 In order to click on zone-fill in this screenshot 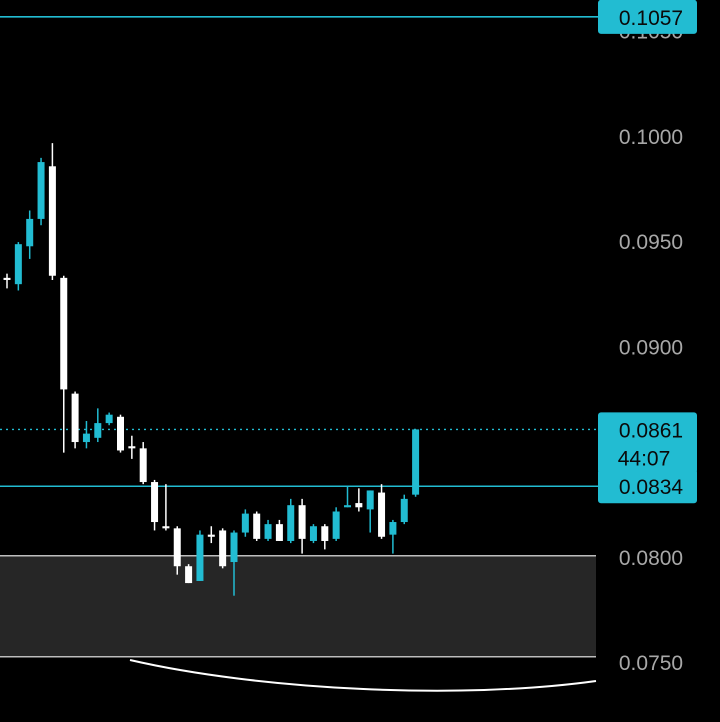, I will do `click(298, 606)`.